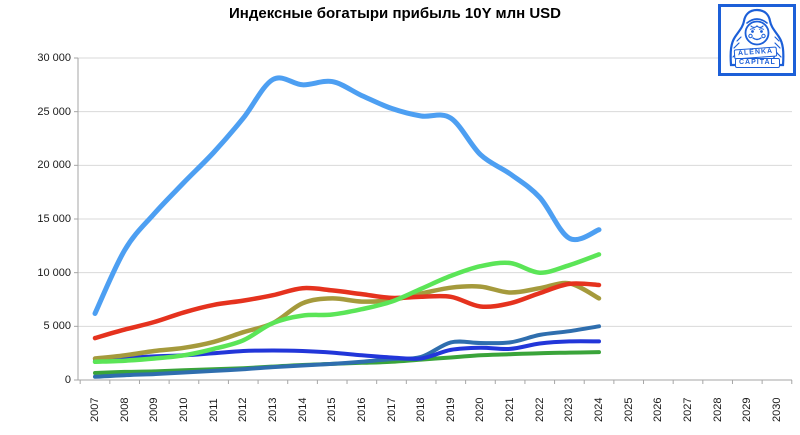  I want to click on x-axis-label: 2010, so click(183, 409).